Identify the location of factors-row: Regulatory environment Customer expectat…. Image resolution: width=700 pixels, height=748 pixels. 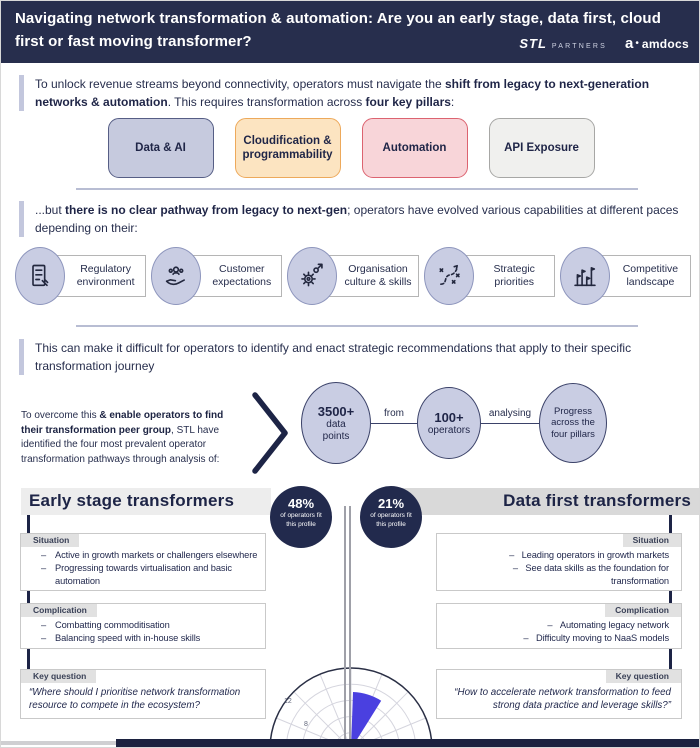
(353, 276).